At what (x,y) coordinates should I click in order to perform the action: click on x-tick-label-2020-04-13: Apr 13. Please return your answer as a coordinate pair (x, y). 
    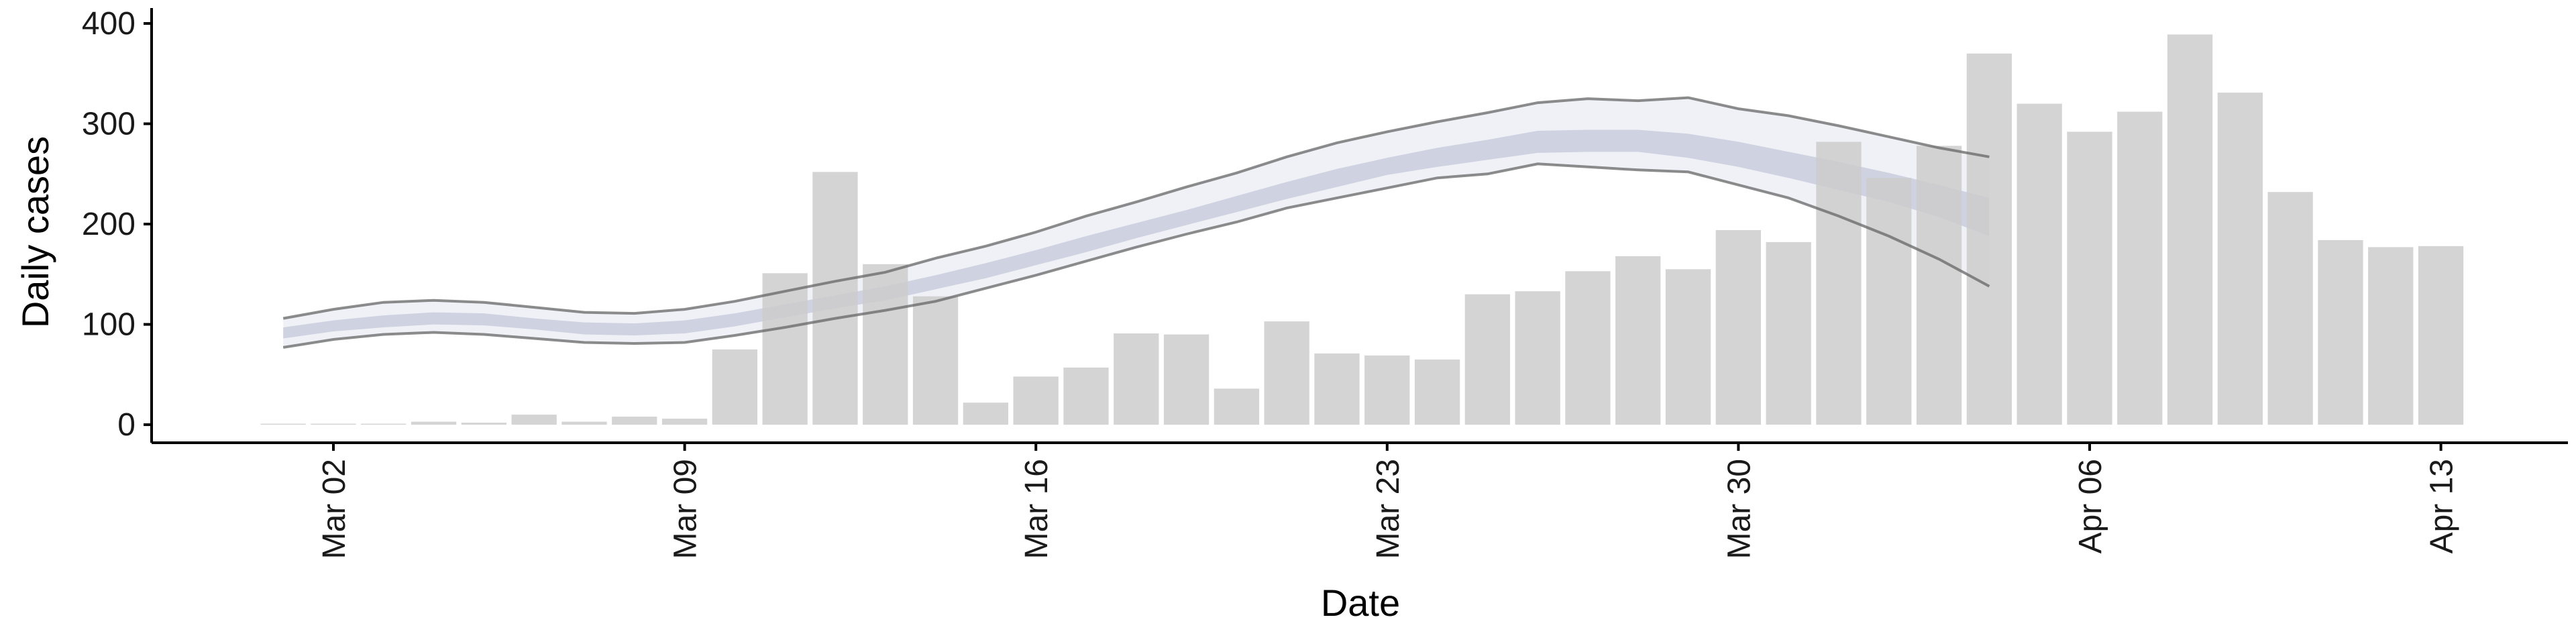
    Looking at the image, I should click on (2442, 506).